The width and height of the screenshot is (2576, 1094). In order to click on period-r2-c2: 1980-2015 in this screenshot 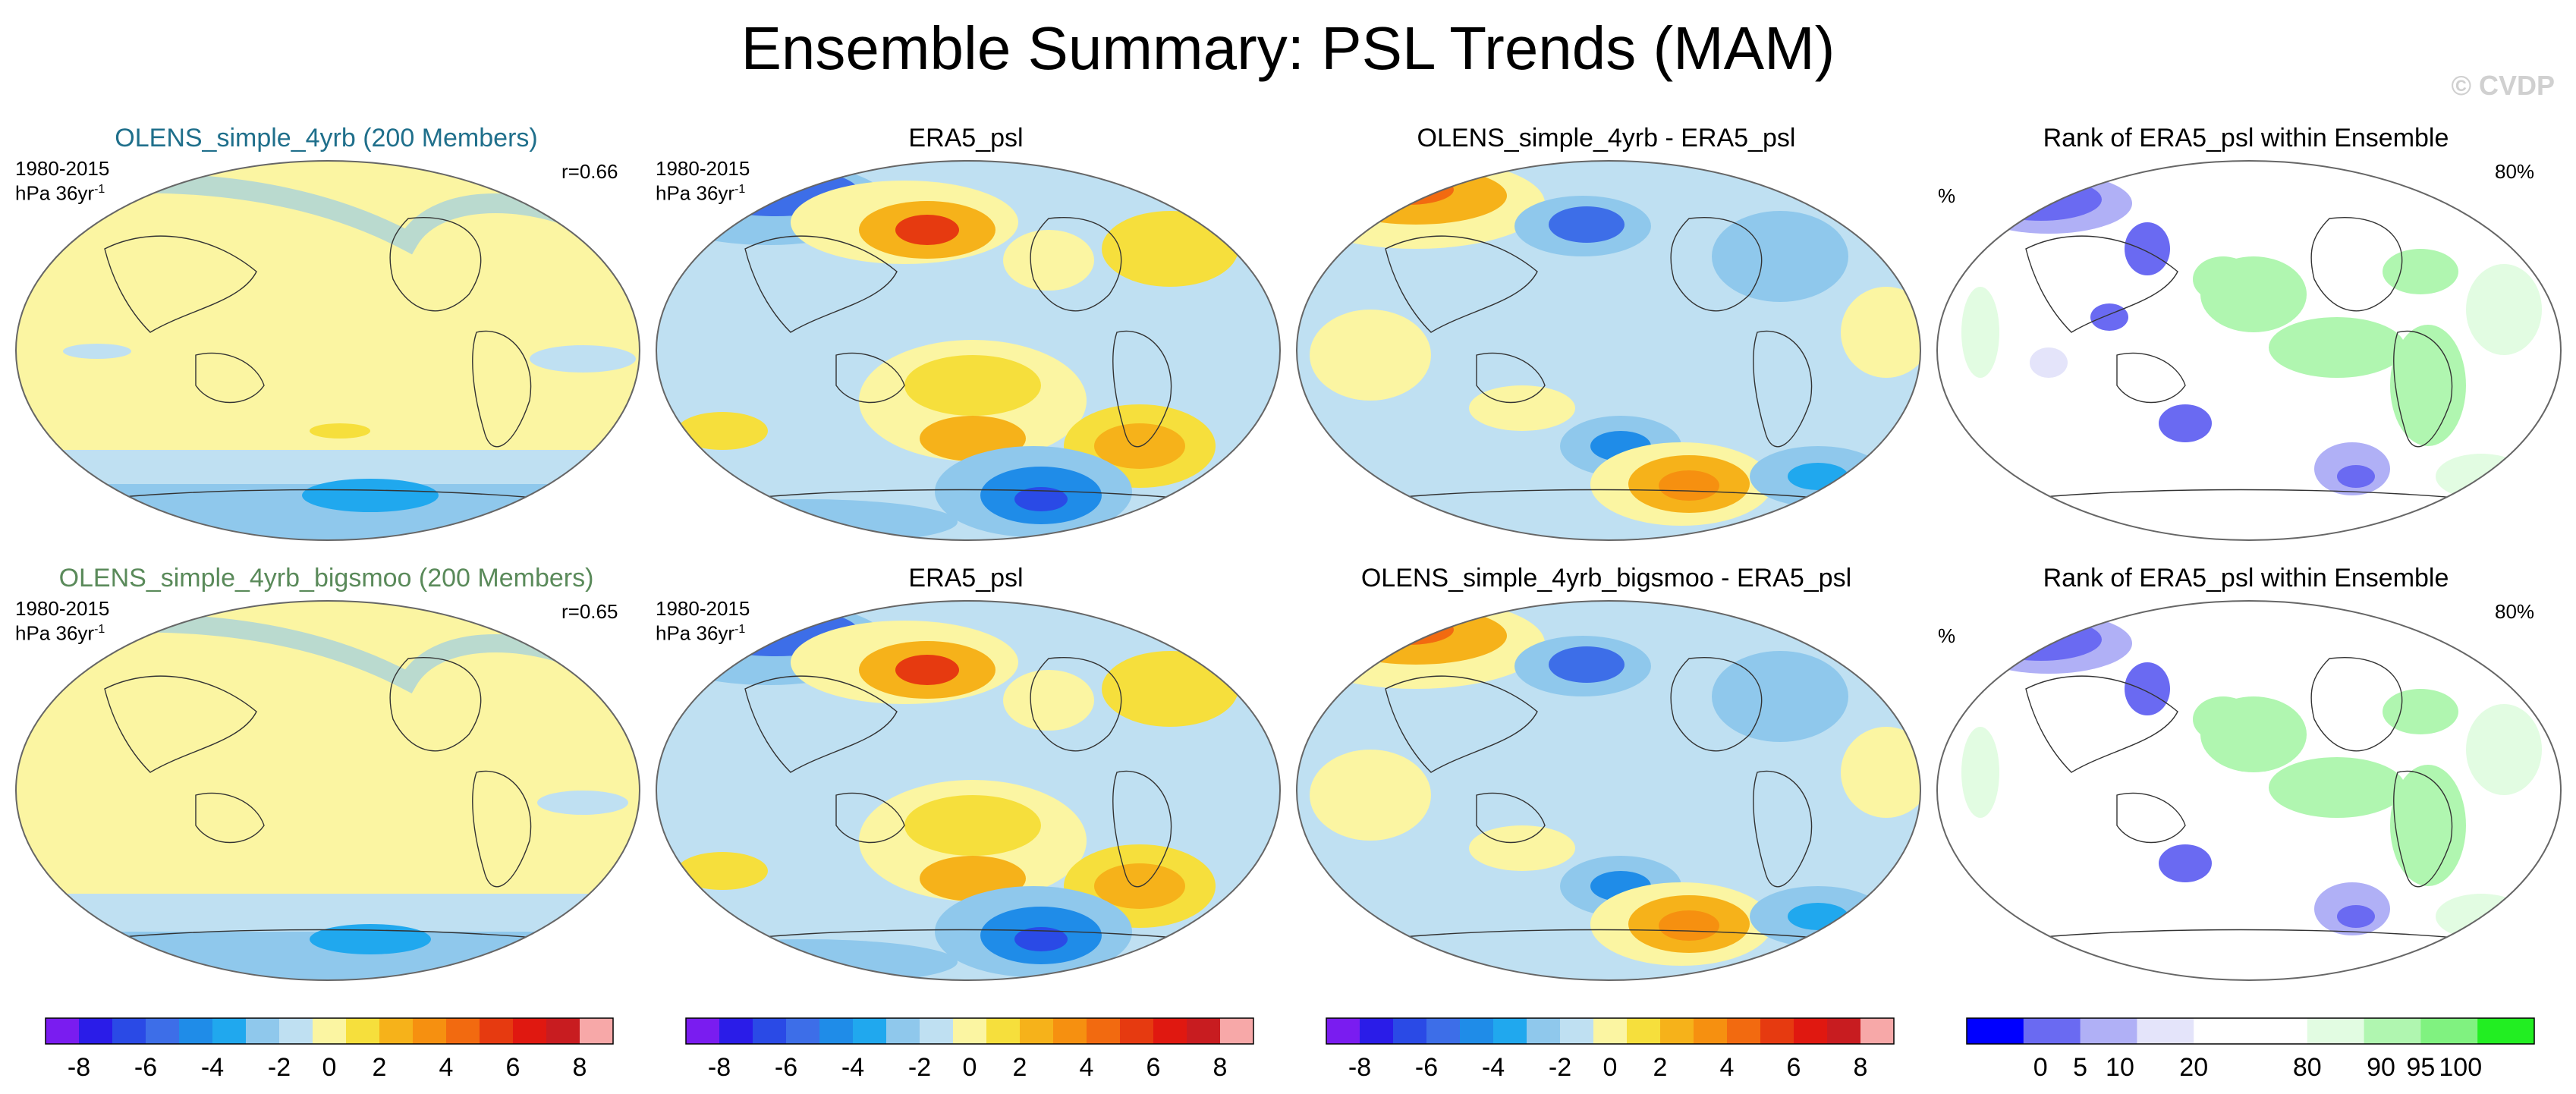, I will do `click(703, 608)`.